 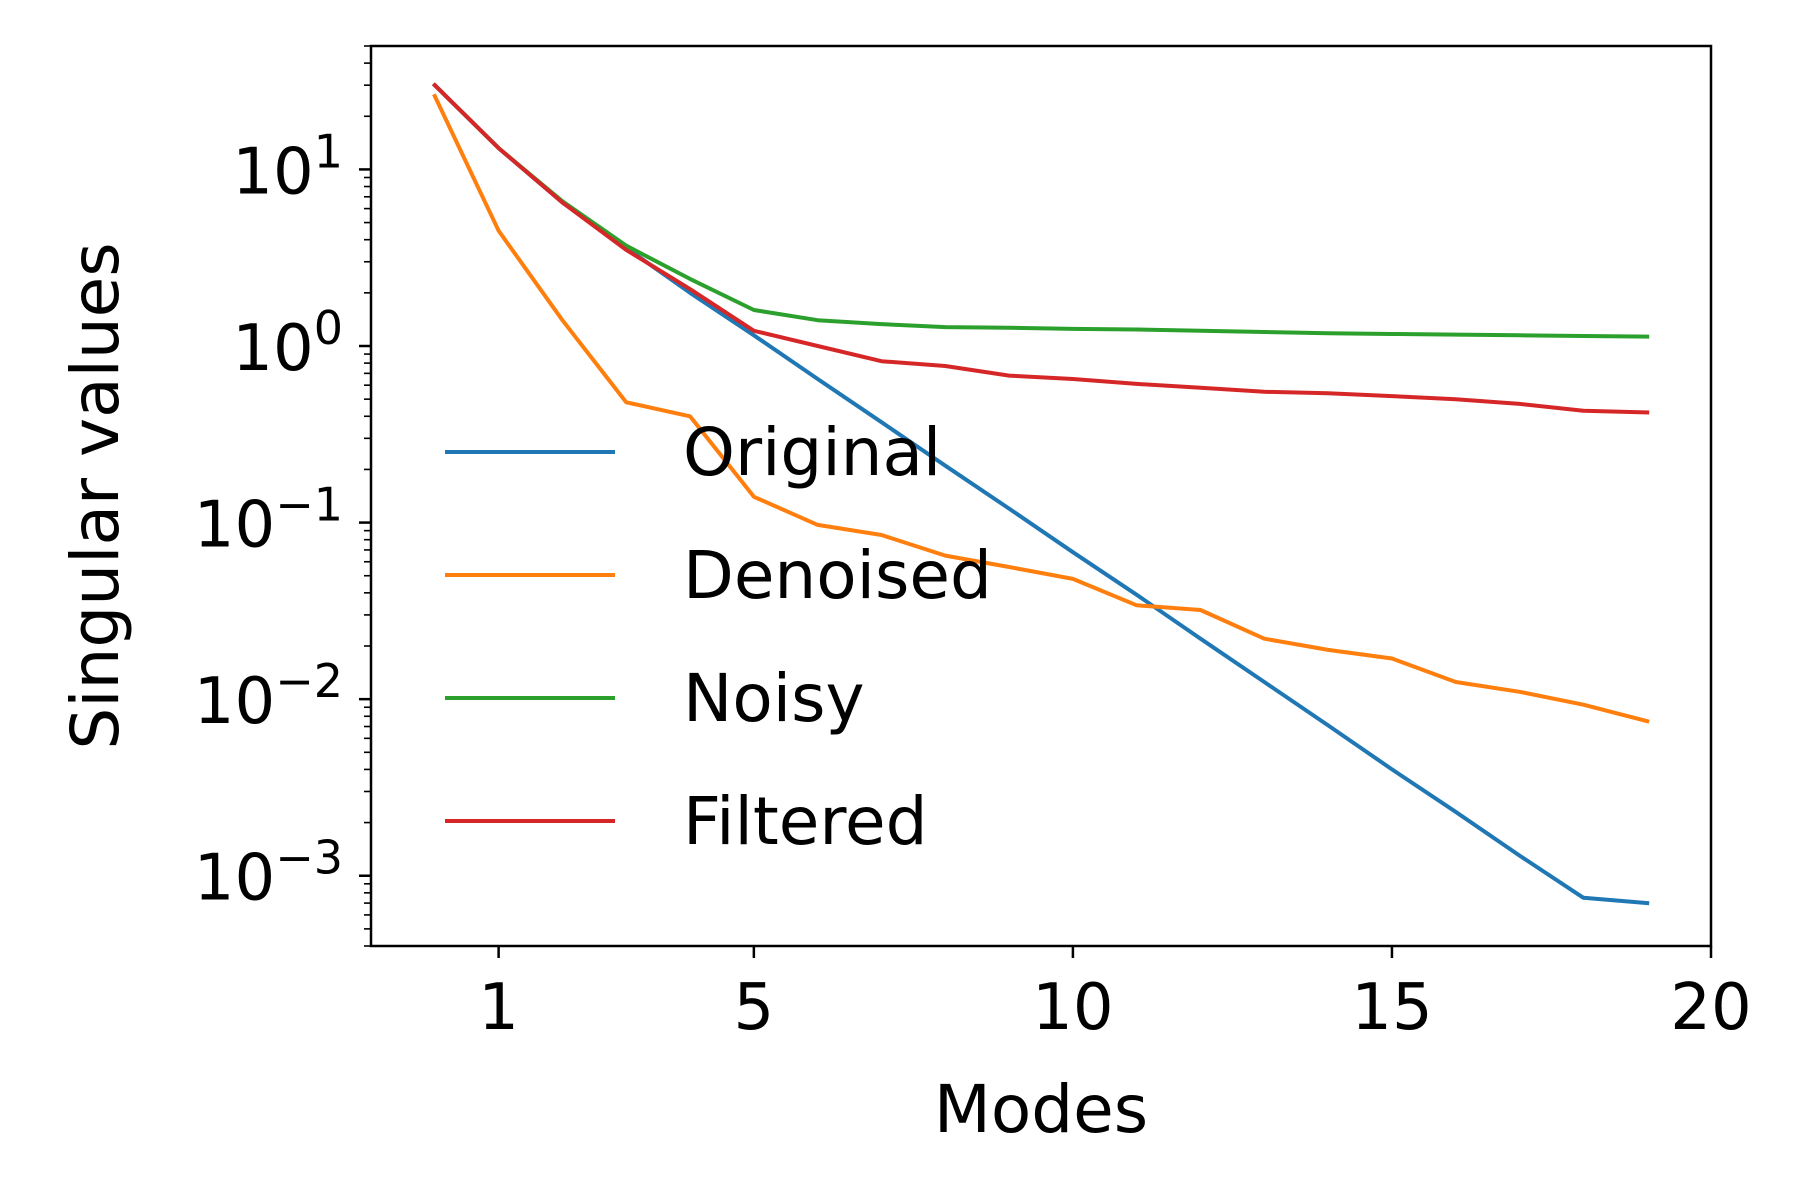 What do you see at coordinates (95, 495) in the screenshot?
I see `y-axis-label: Singular values` at bounding box center [95, 495].